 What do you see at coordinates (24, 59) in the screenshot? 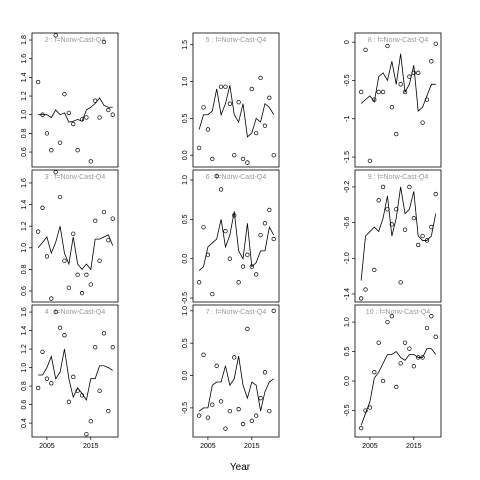
I see `y-tick-label: 1.6` at bounding box center [24, 59].